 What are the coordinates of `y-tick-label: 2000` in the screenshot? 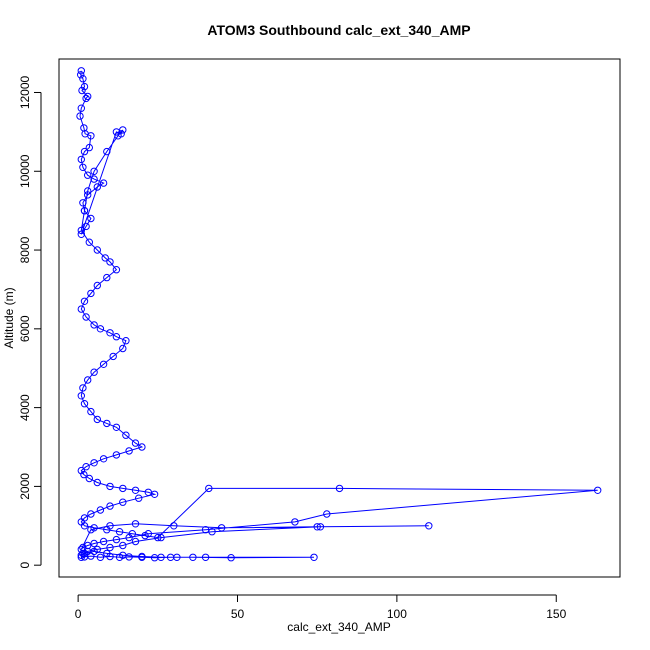 It's located at (25, 486).